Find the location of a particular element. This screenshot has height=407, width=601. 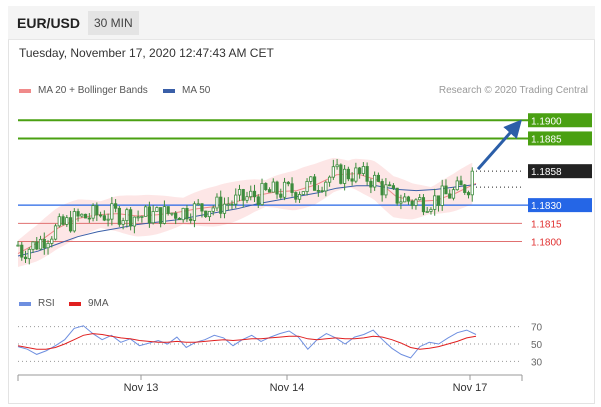

legend-ma50: MA 50 is located at coordinates (186, 90).